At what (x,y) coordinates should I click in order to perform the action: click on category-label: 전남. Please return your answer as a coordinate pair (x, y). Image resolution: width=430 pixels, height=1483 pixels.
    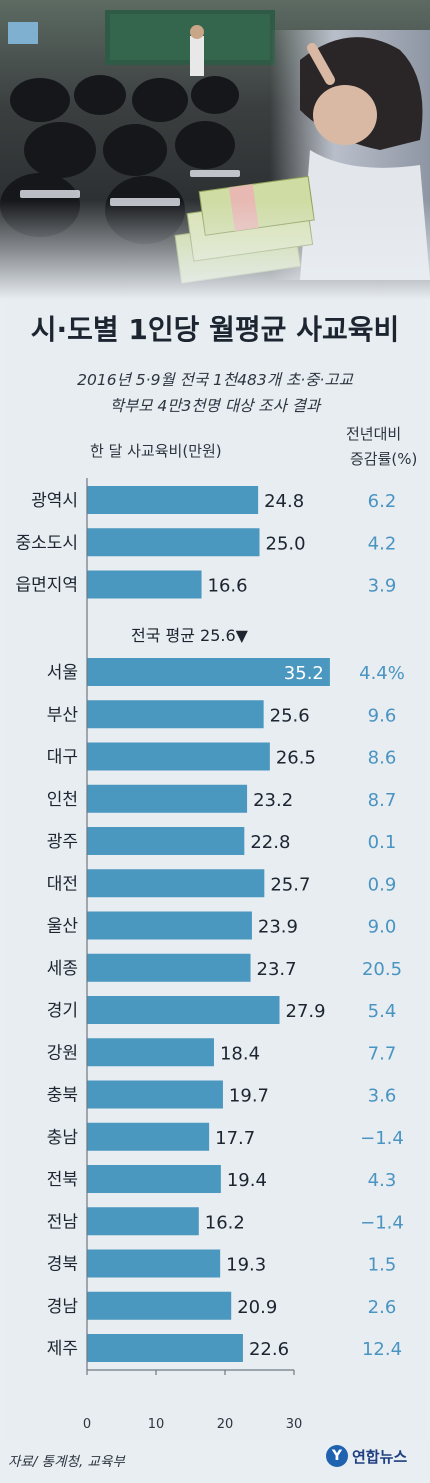
    Looking at the image, I should click on (63, 1222).